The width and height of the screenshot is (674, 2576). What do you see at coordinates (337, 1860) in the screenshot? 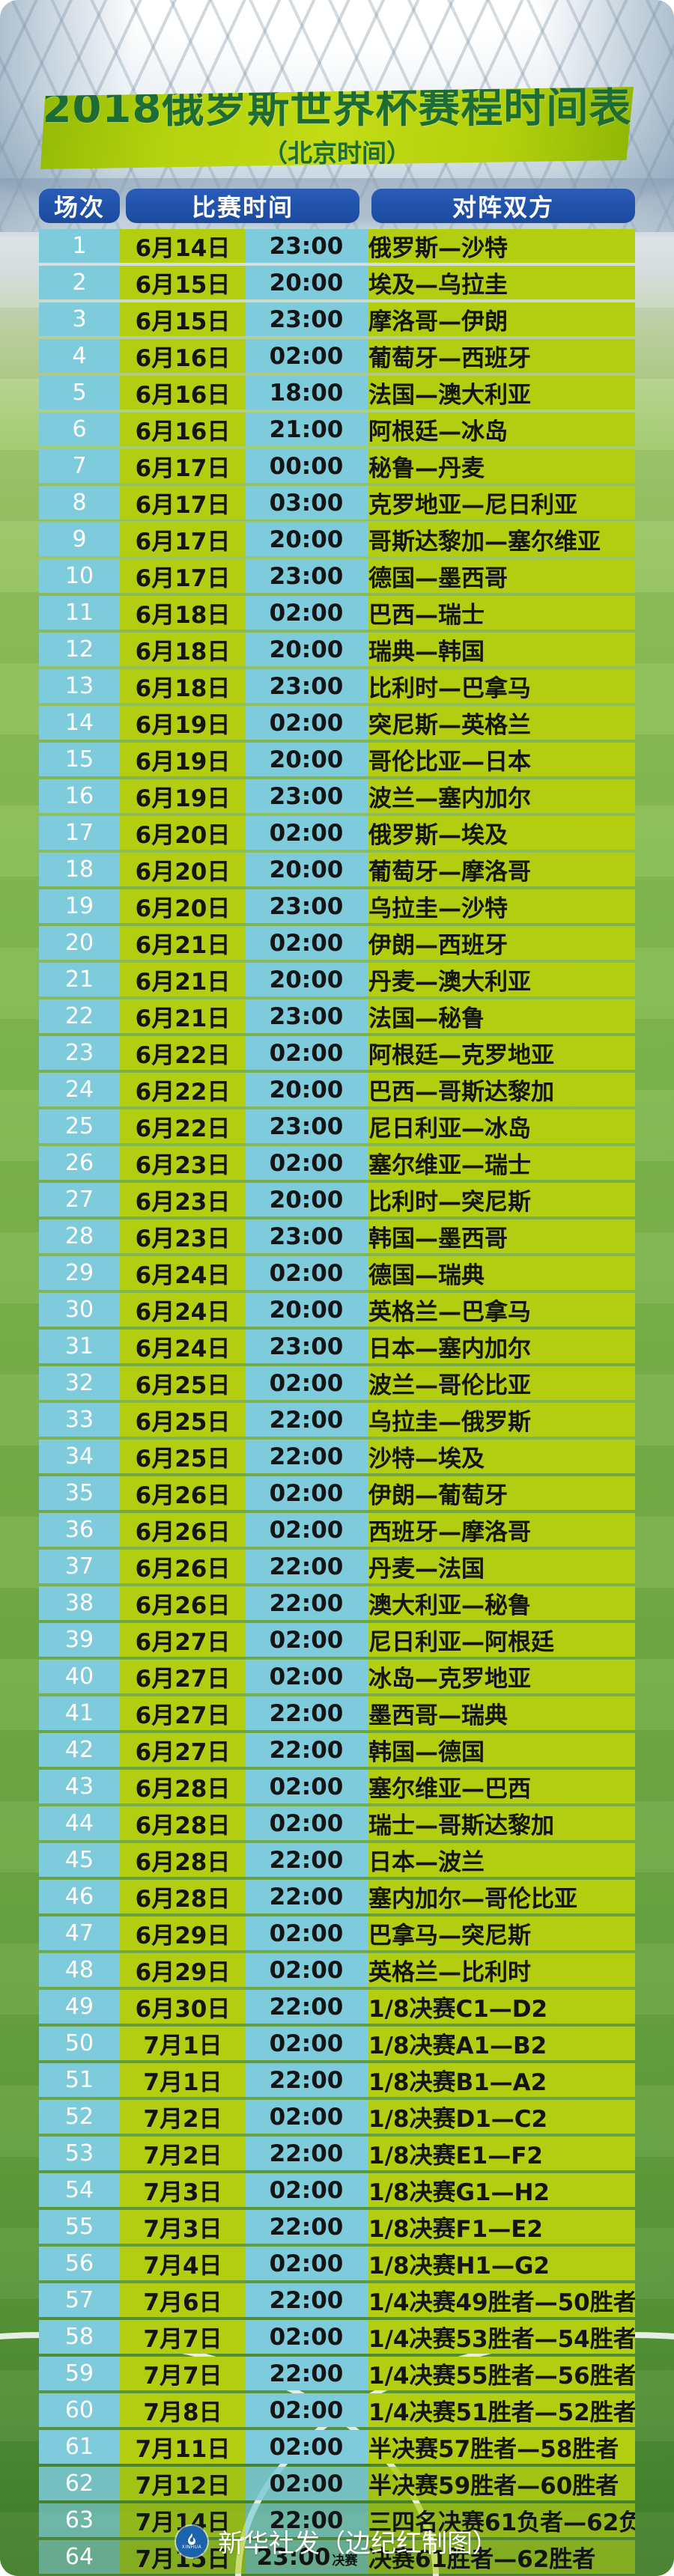
I see `table-row: 45 6月28日 22:00 日本—波兰` at bounding box center [337, 1860].